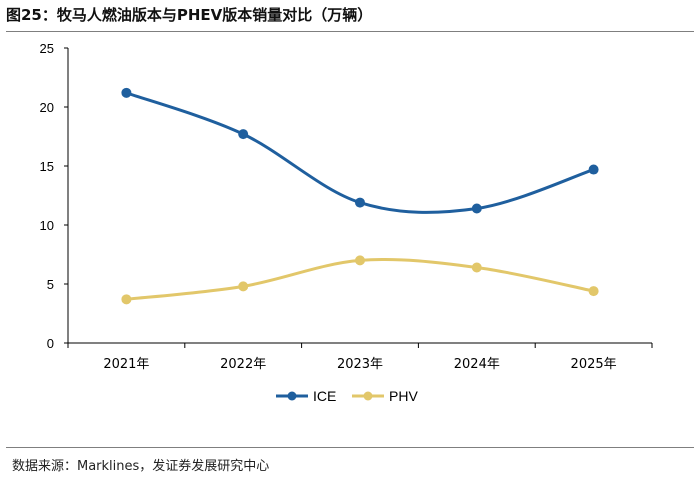 The width and height of the screenshot is (700, 481). What do you see at coordinates (292, 396) in the screenshot?
I see `legend-ice-marker` at bounding box center [292, 396].